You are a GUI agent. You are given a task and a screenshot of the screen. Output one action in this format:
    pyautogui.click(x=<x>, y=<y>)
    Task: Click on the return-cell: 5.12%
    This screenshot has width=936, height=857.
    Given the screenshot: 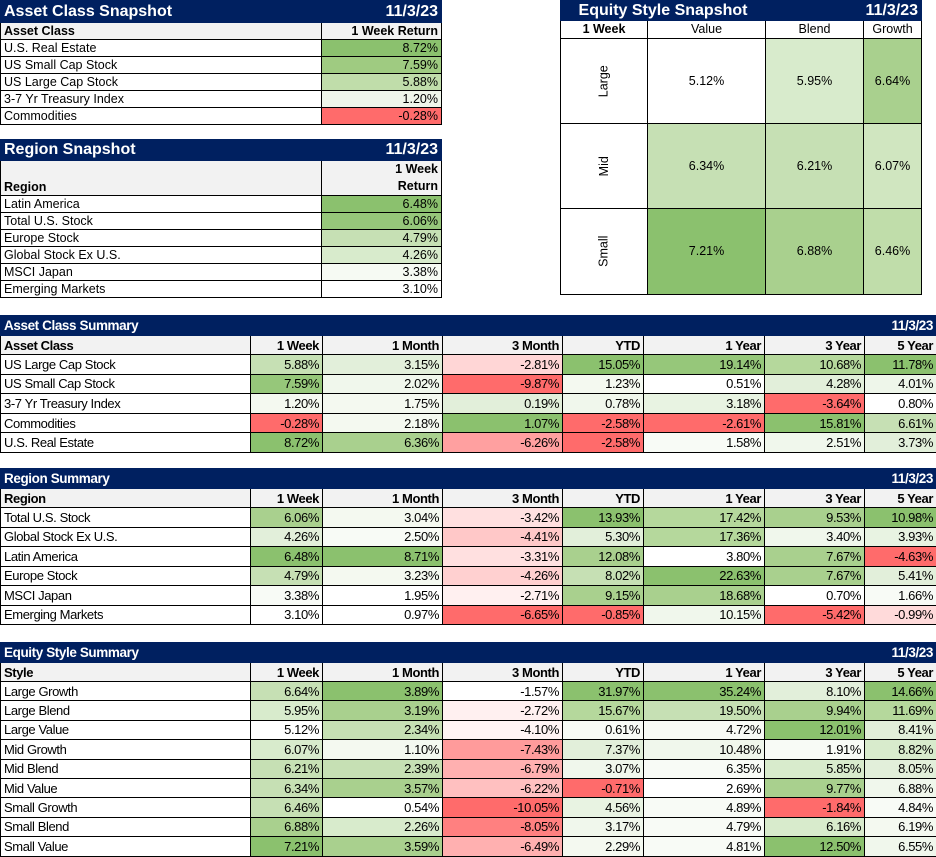 What is the action you would take?
    pyautogui.click(x=707, y=81)
    